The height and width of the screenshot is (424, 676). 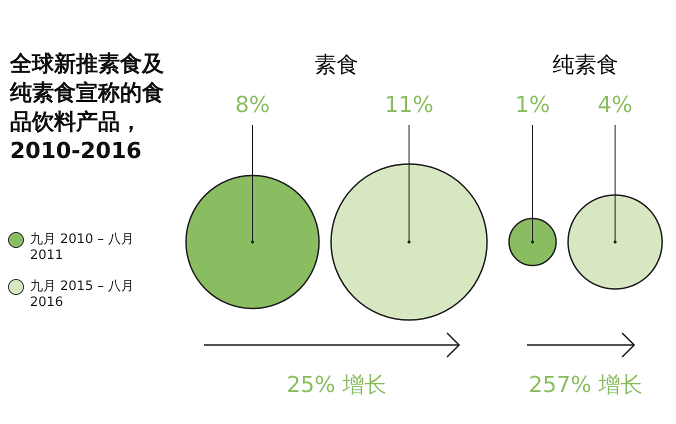 What do you see at coordinates (82, 247) in the screenshot?
I see `legend-label: 九月 2010 – 八月 2011` at bounding box center [82, 247].